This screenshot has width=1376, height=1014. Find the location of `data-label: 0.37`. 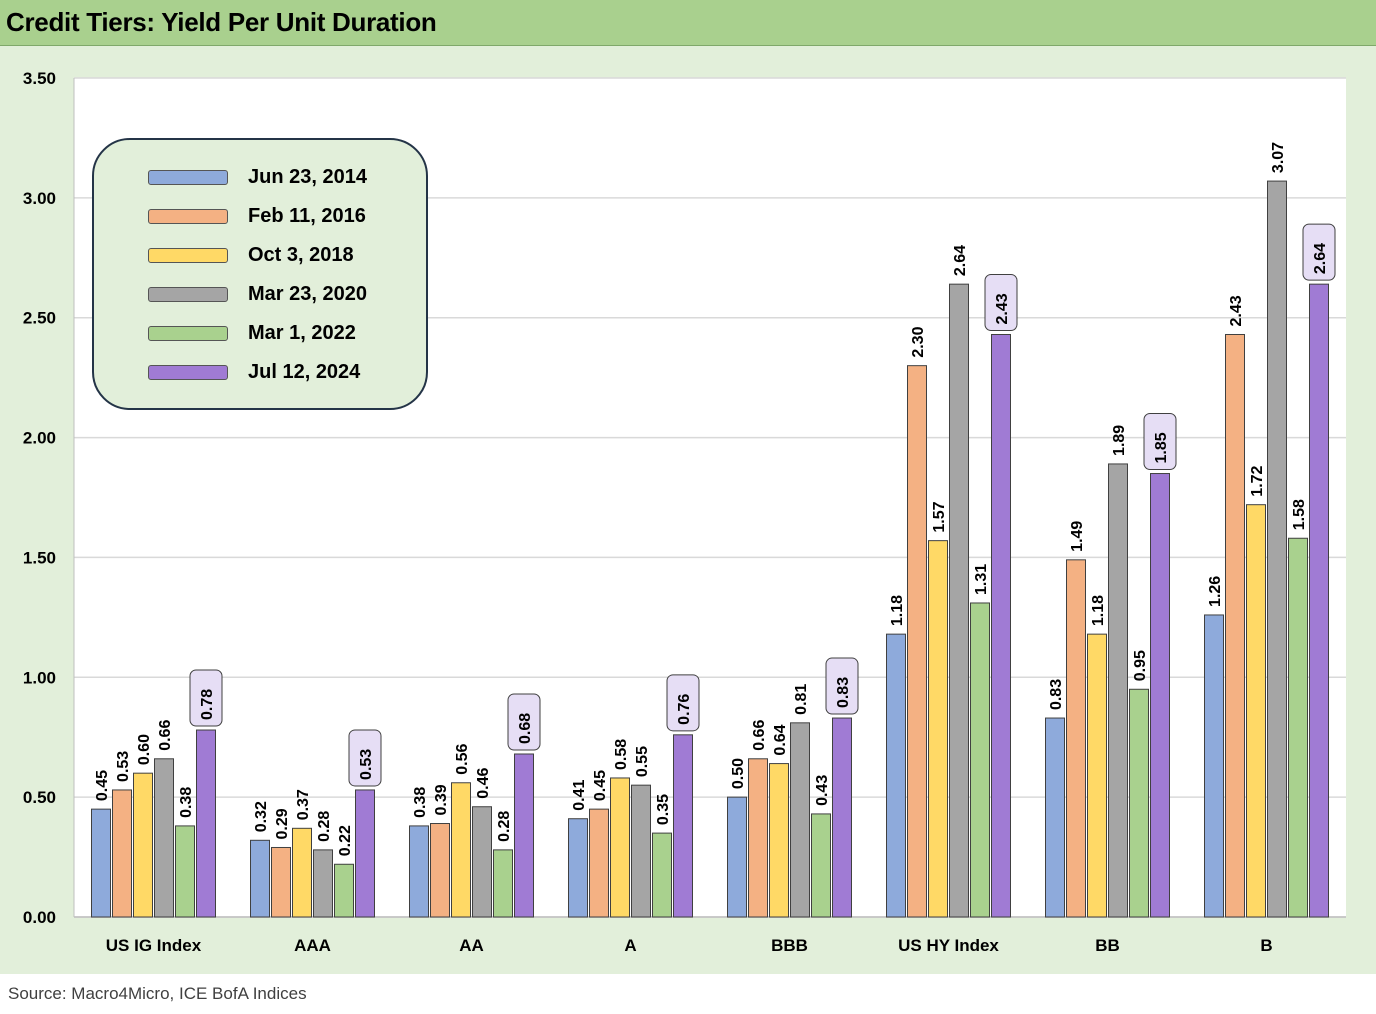

data-label: 0.37 is located at coordinates (303, 804).